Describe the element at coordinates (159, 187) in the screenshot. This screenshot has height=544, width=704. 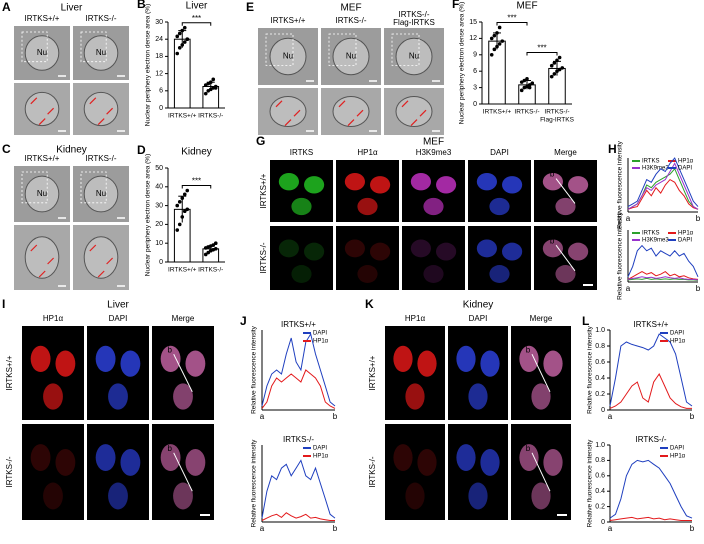
I see `y-tick-label: 40` at that location.